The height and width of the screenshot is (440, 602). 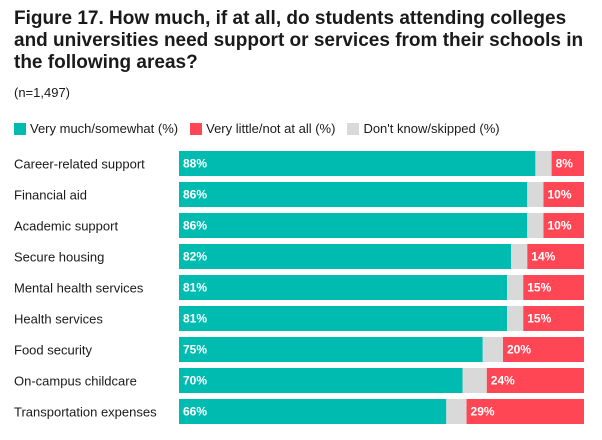 What do you see at coordinates (553, 318) in the screenshot?
I see `bar-very-little-health-services` at bounding box center [553, 318].